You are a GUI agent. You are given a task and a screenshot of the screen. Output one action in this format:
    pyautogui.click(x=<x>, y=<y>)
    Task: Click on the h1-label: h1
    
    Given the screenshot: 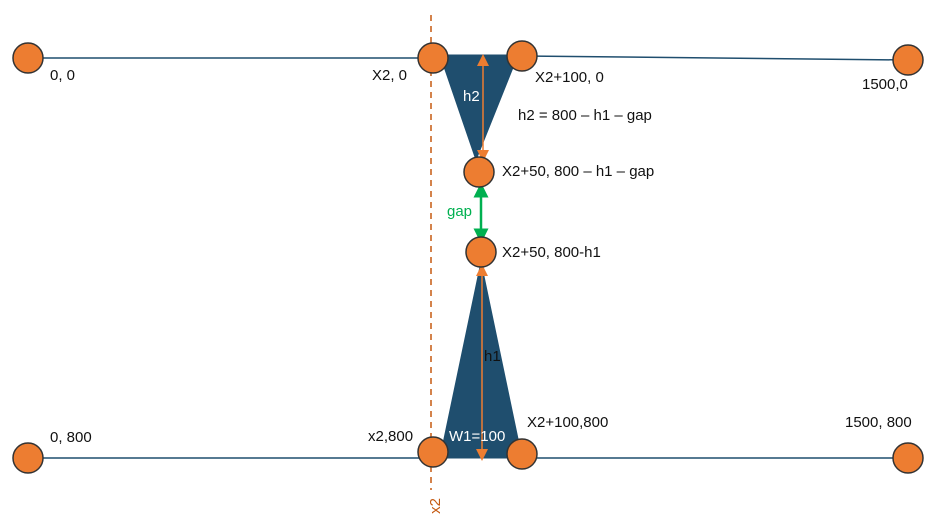 What is the action you would take?
    pyautogui.click(x=492, y=356)
    